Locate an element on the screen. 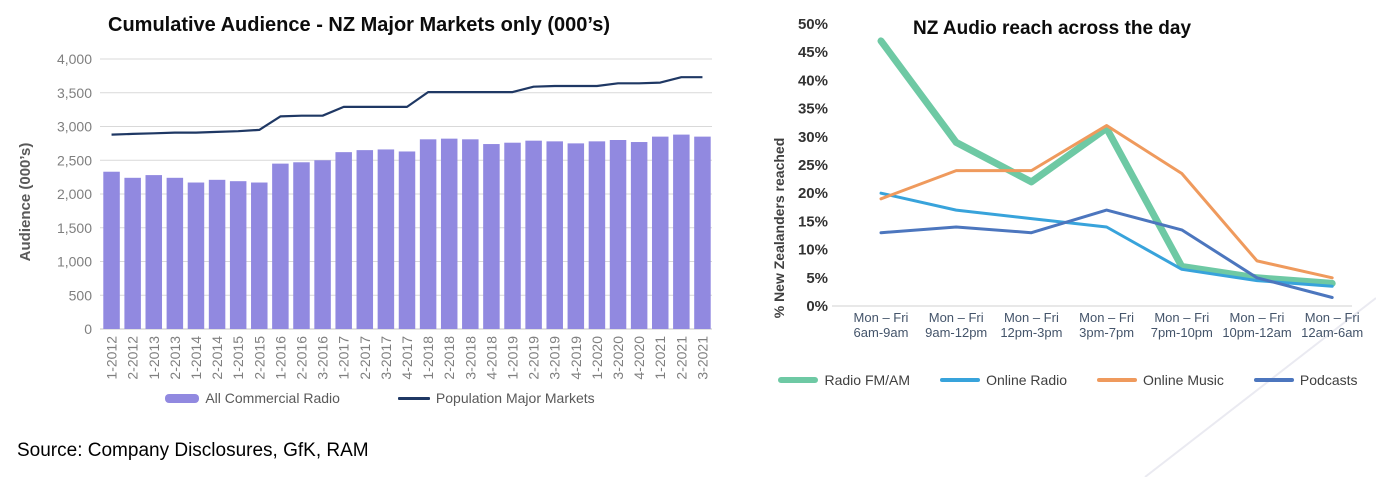 The width and height of the screenshot is (1376, 477). y-tick-label: 0 is located at coordinates (88, 329).